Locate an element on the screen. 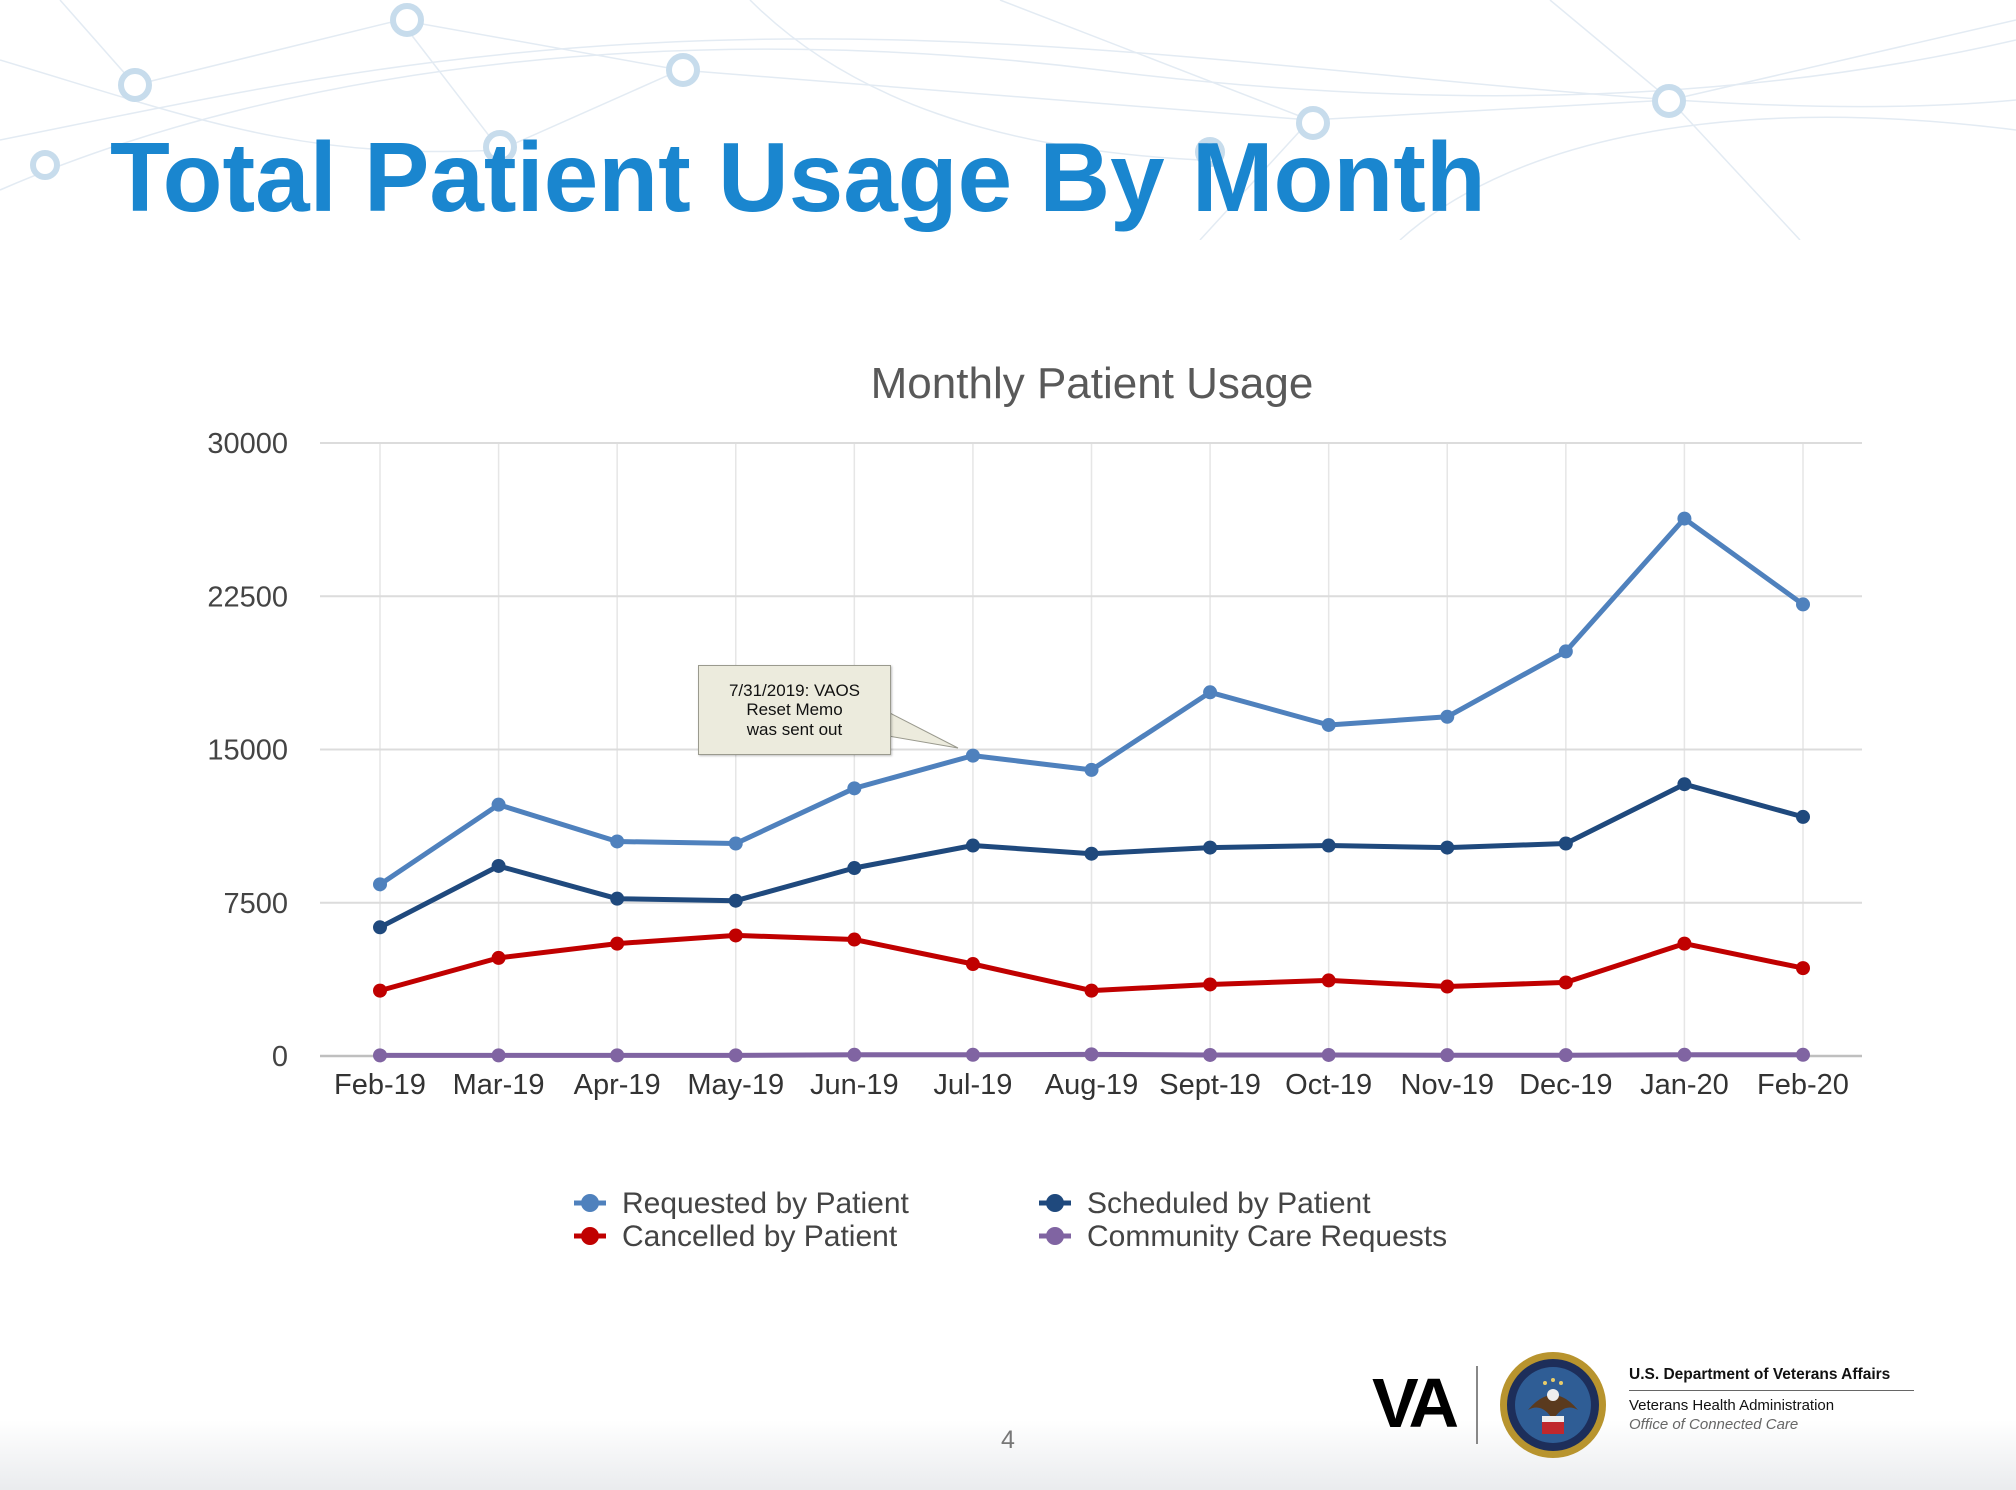  x-tick-label: May-19 is located at coordinates (735, 1085).